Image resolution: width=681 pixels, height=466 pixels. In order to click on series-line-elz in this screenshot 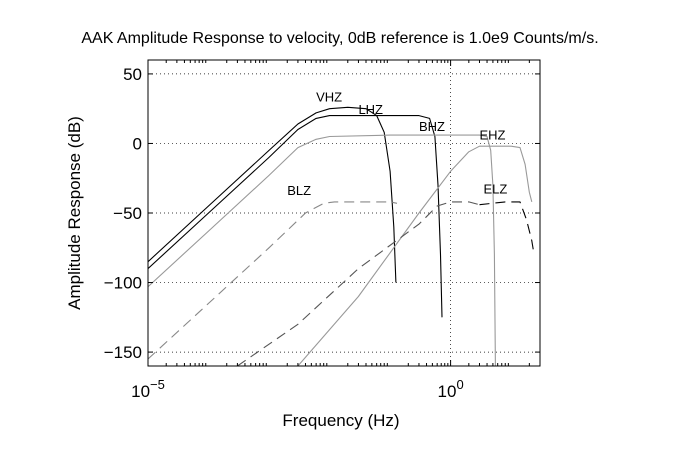, I will do `click(507, 228)`.